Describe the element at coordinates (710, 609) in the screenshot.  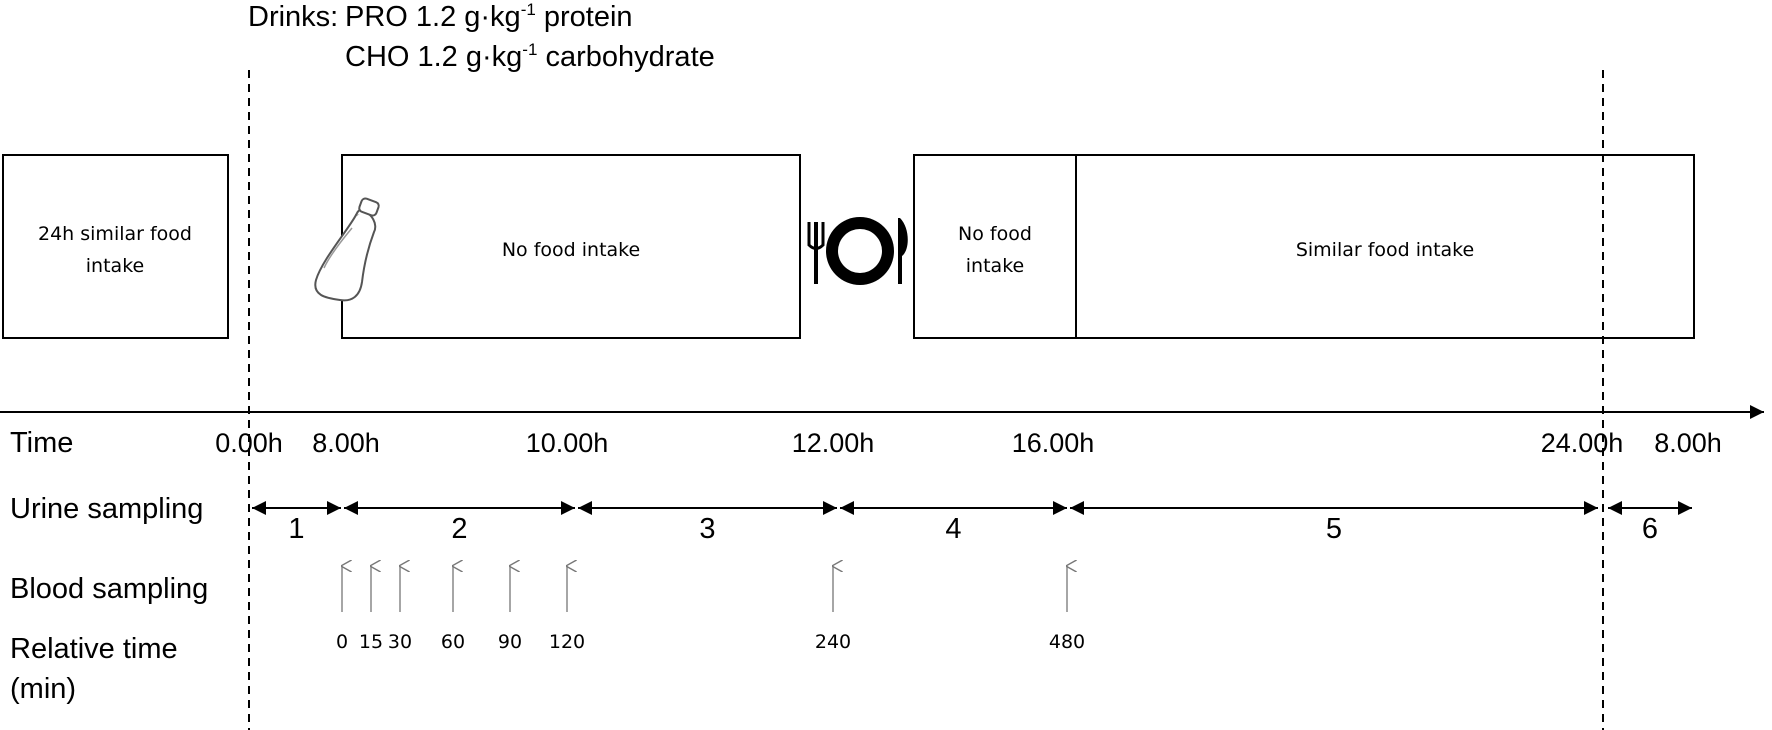
I see `blood-sampling-row: 0 15 30 60 90 120 240 480` at that location.